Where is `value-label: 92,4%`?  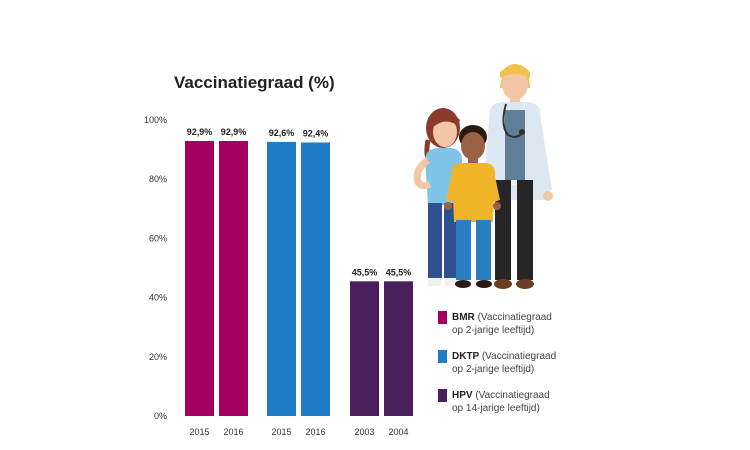
value-label: 92,4% is located at coordinates (316, 133).